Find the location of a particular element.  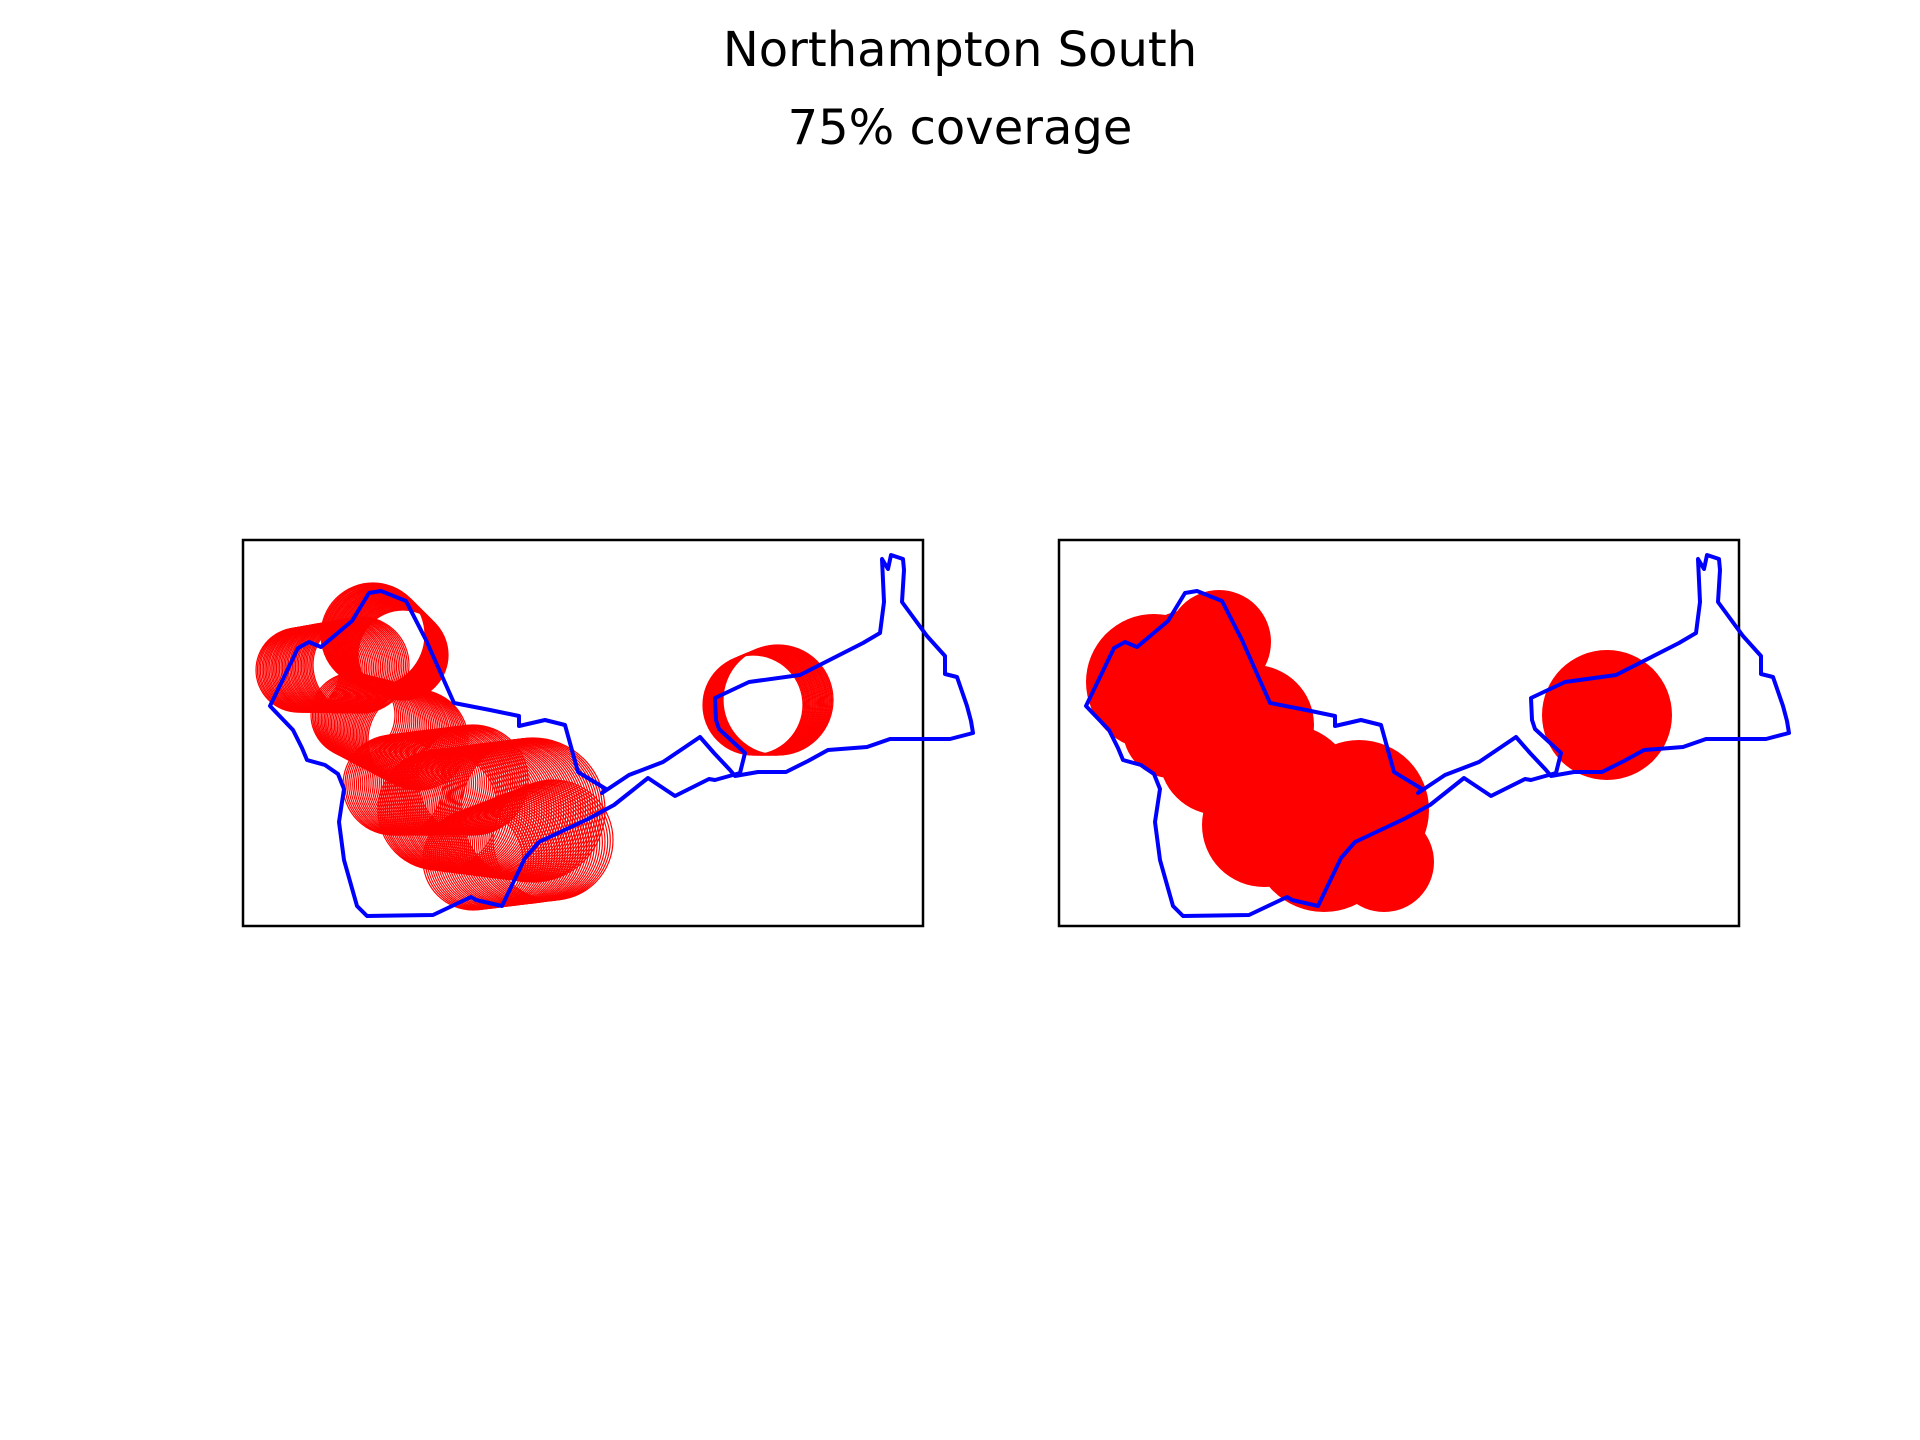

coverage-discs-right is located at coordinates (1379, 751).